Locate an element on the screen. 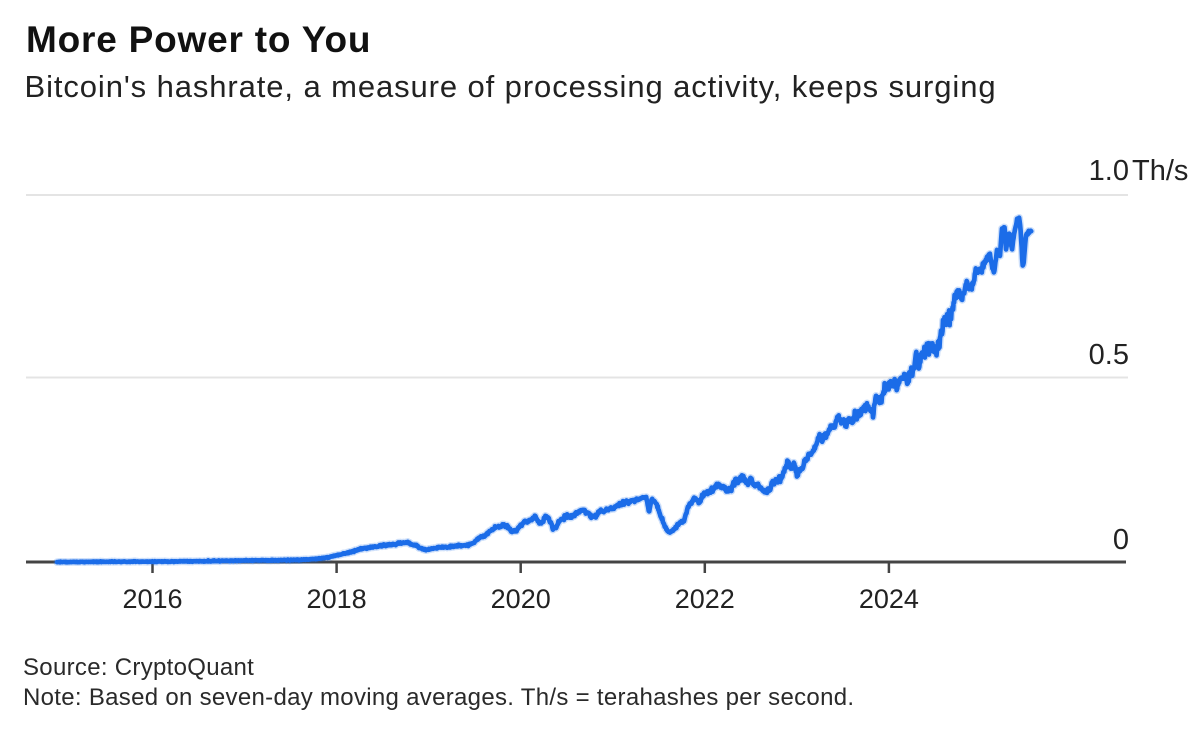 This screenshot has width=1200, height=732. svg-text: Th/s is located at coordinates (1160, 171).